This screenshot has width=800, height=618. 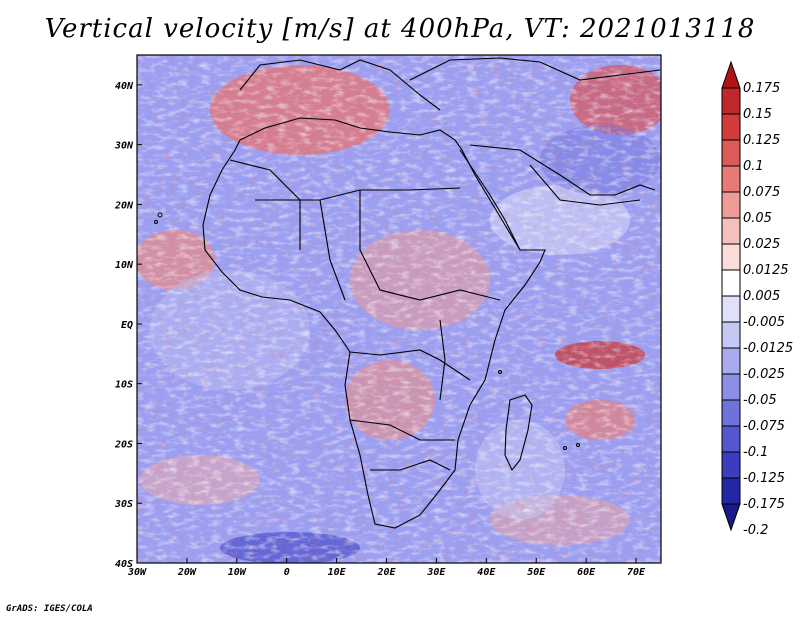 I want to click on lat-tick-label: 20S, so click(x=123, y=444).